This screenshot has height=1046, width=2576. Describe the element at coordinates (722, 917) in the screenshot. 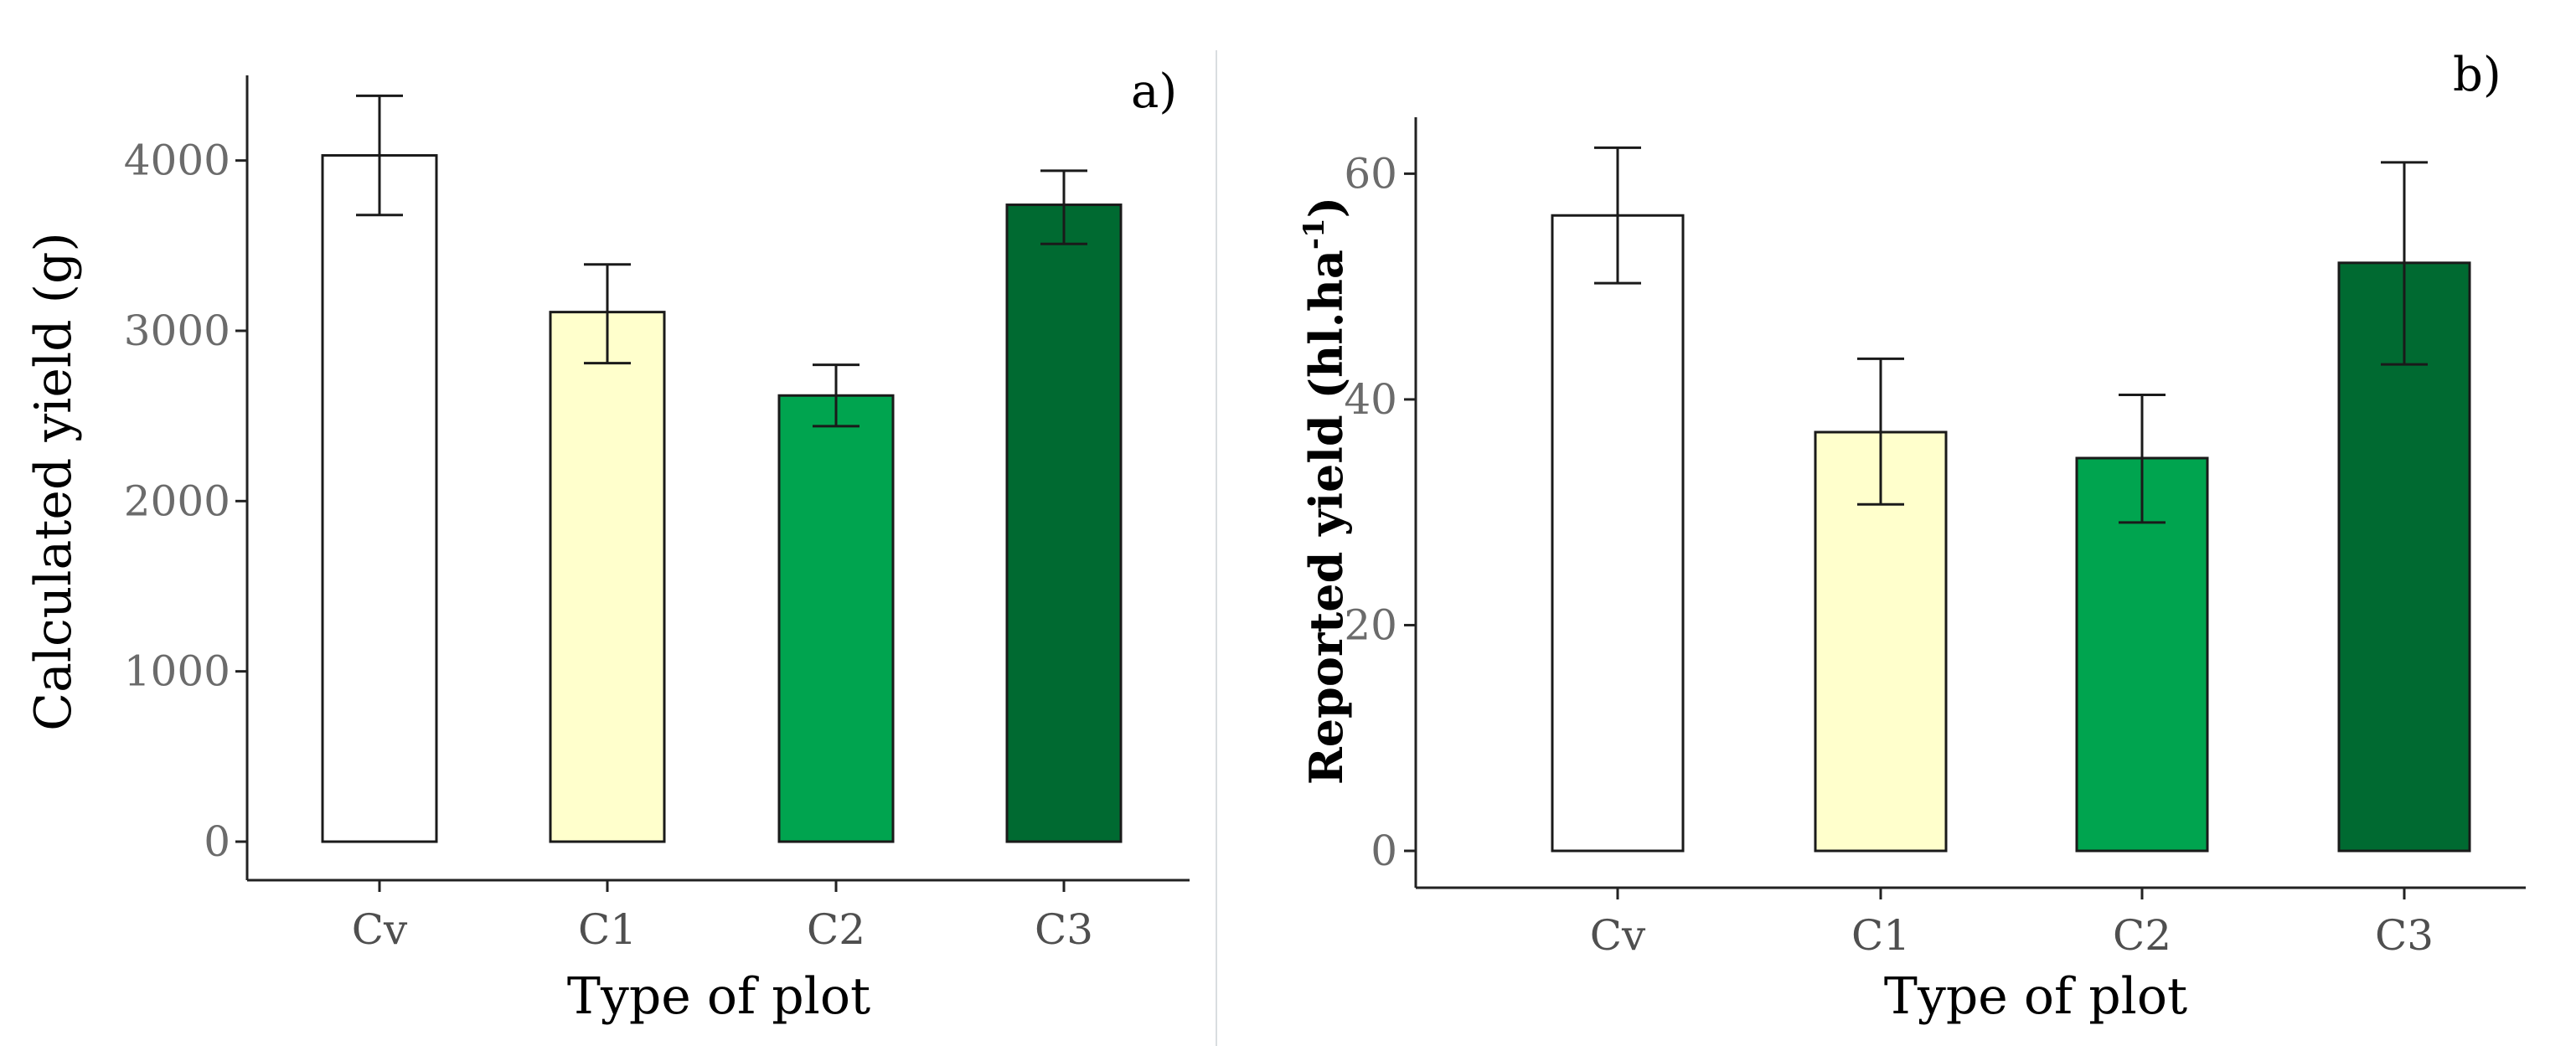

I see `panel-a-x-ticks: Cv C1 C2 C3` at that location.